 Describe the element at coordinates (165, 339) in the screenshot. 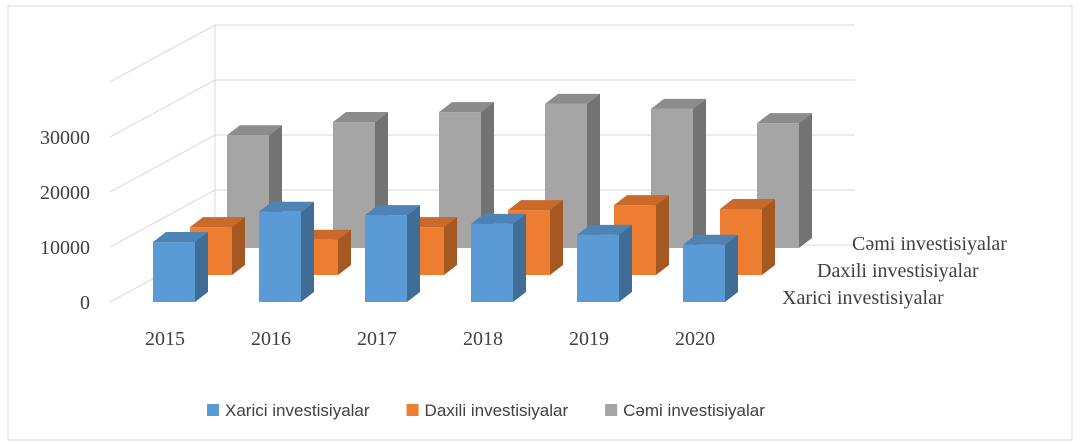

I see `x-tick-label: 2015` at that location.